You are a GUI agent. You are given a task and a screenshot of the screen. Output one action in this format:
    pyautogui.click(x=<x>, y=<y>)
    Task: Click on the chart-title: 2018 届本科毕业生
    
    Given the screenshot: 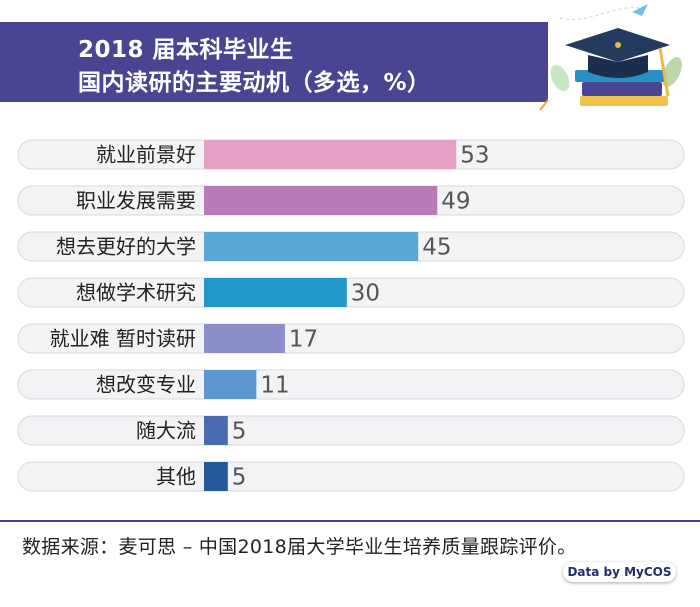 What is the action you would take?
    pyautogui.click(x=186, y=50)
    